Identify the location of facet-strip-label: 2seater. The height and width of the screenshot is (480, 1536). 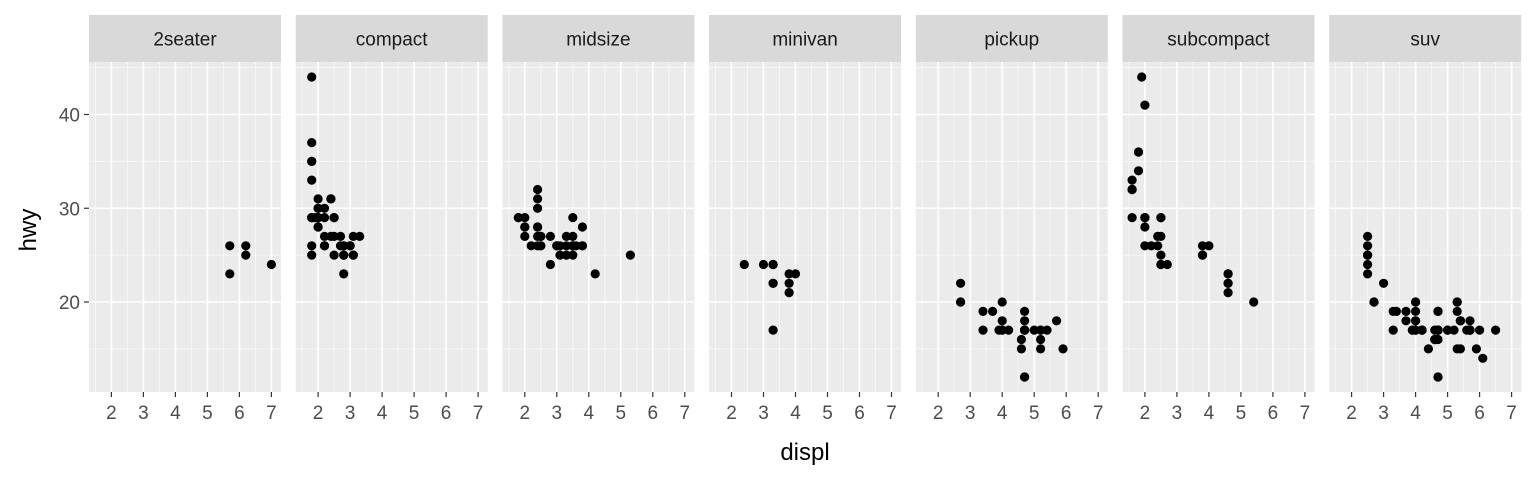
(185, 40).